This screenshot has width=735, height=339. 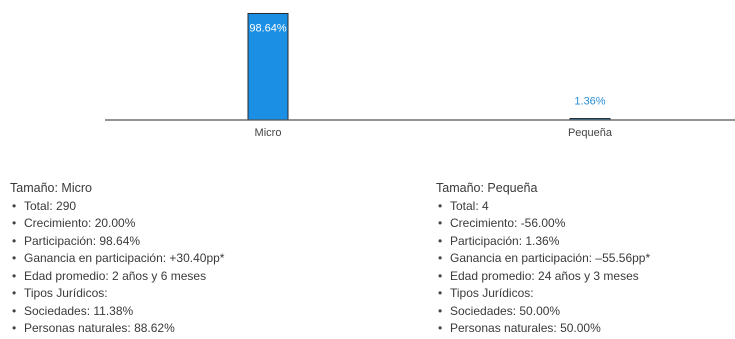 I want to click on list-item: Crecimiento: 20.00%, so click(x=118, y=224).